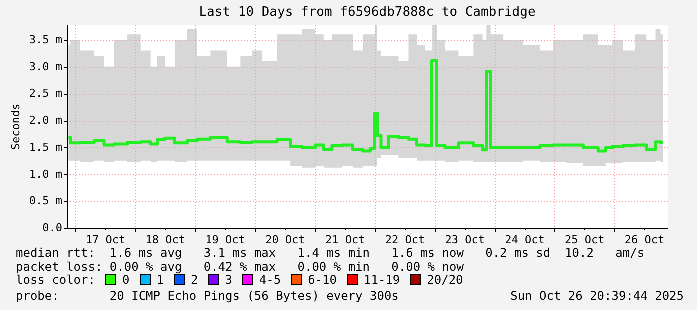 The image size is (697, 310). Describe the element at coordinates (166, 240) in the screenshot. I see `x-tick-label: 18 Oct` at that location.